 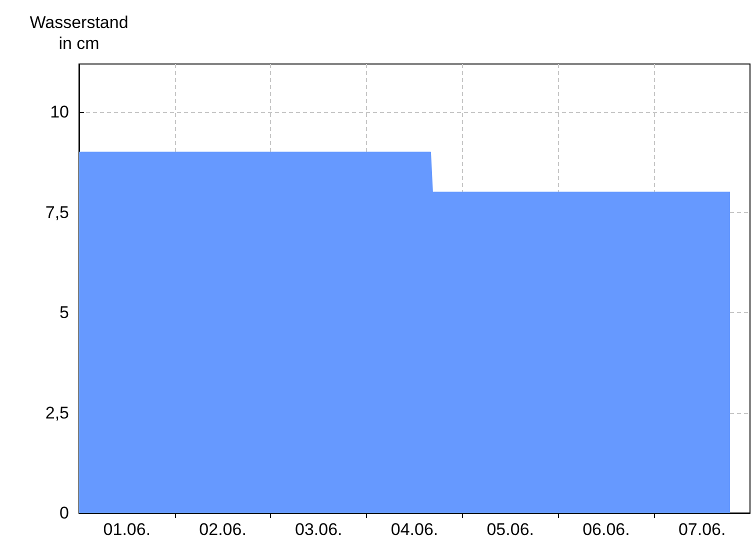 What do you see at coordinates (510, 529) in the screenshot?
I see `x-tick-label: 05.06.` at bounding box center [510, 529].